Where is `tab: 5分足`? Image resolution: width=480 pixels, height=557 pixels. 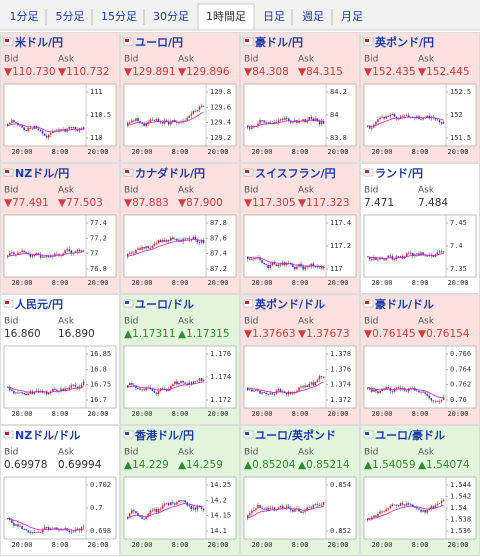
tab: 5分足 is located at coordinates (70, 16).